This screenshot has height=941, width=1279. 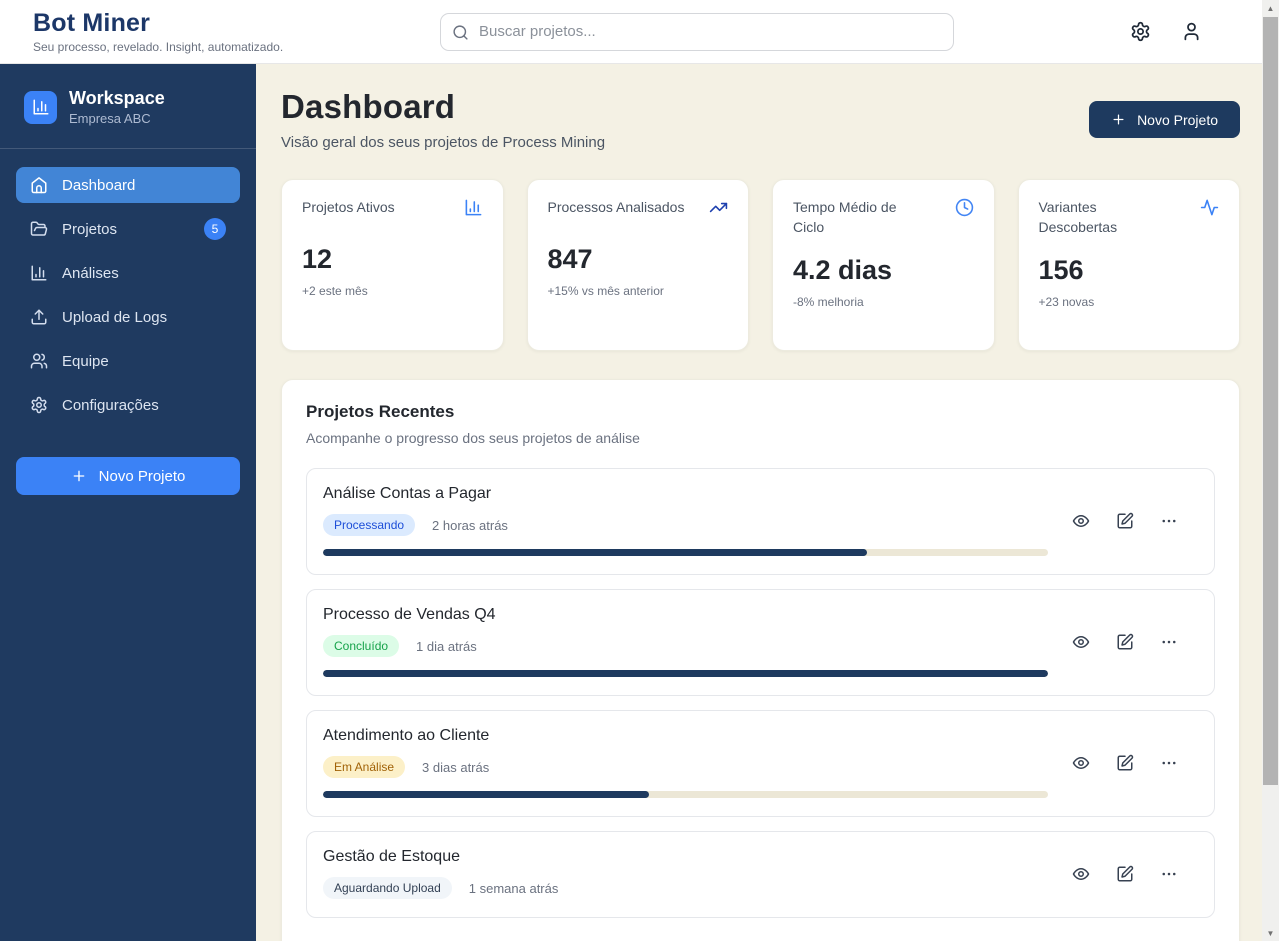 What do you see at coordinates (387, 888) in the screenshot?
I see `status-badge: Aguardando Upload` at bounding box center [387, 888].